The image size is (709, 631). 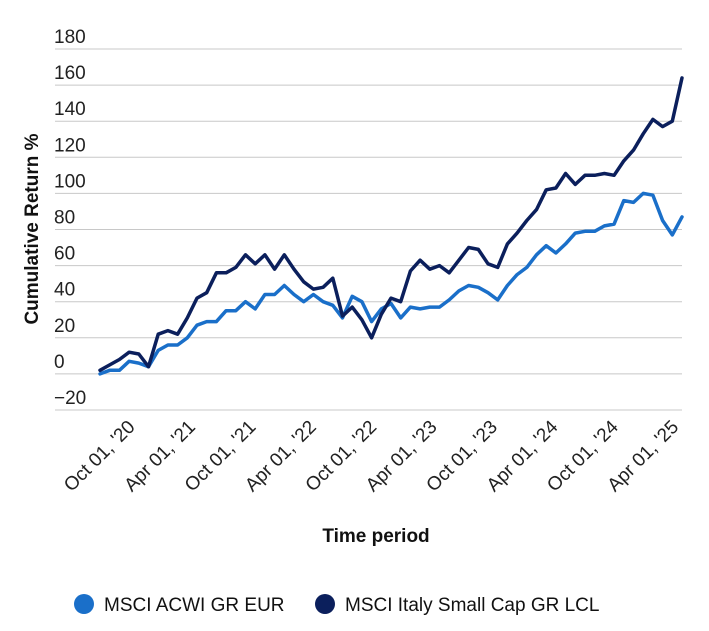 I want to click on legend-marker-italy, so click(x=325, y=604).